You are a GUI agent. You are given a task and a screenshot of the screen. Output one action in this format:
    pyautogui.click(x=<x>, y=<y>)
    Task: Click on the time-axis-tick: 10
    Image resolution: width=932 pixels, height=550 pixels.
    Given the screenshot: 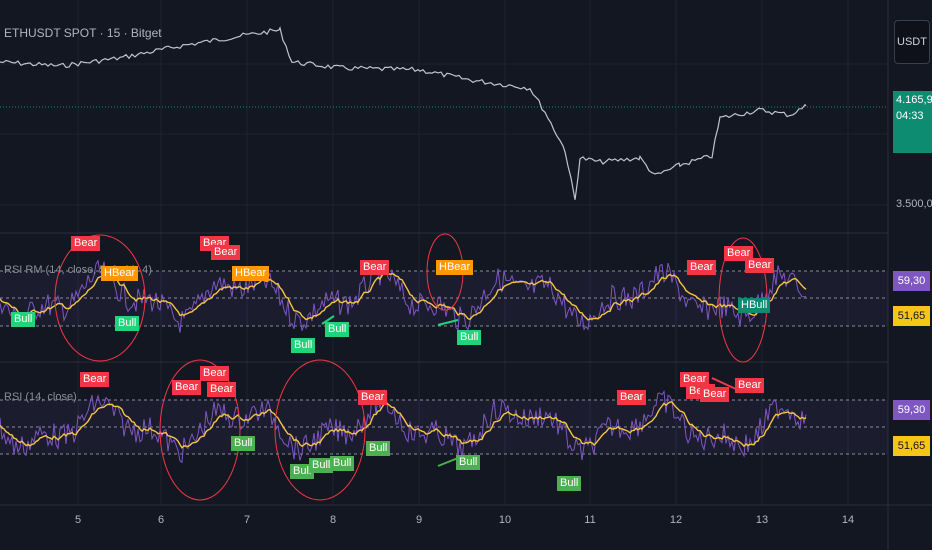 What is the action you would take?
    pyautogui.click(x=505, y=520)
    